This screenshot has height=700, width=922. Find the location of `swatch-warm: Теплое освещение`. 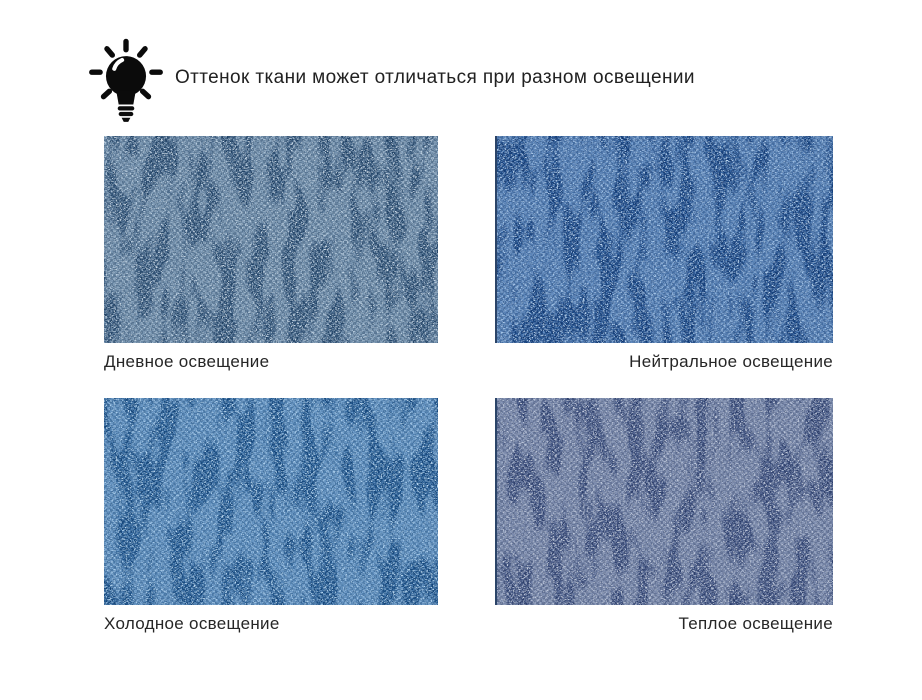

swatch-warm: Теплое освещение is located at coordinates (664, 516).